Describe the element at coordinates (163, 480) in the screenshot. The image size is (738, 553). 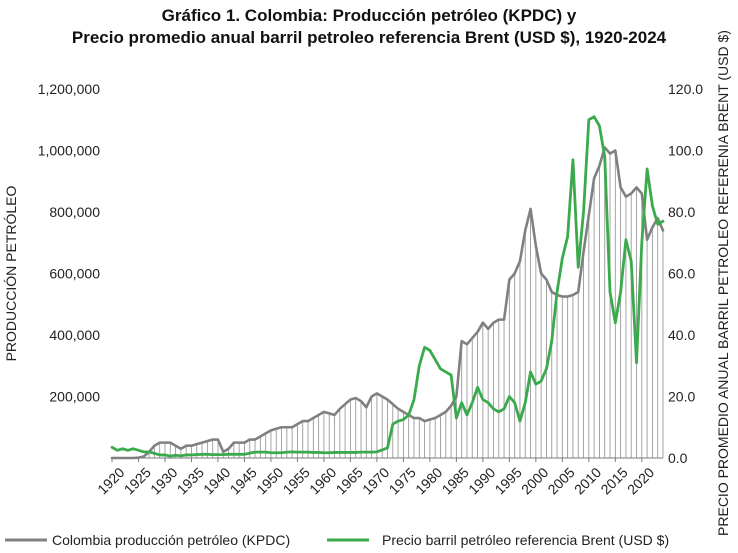
I see `x-tick-label: 1930` at that location.